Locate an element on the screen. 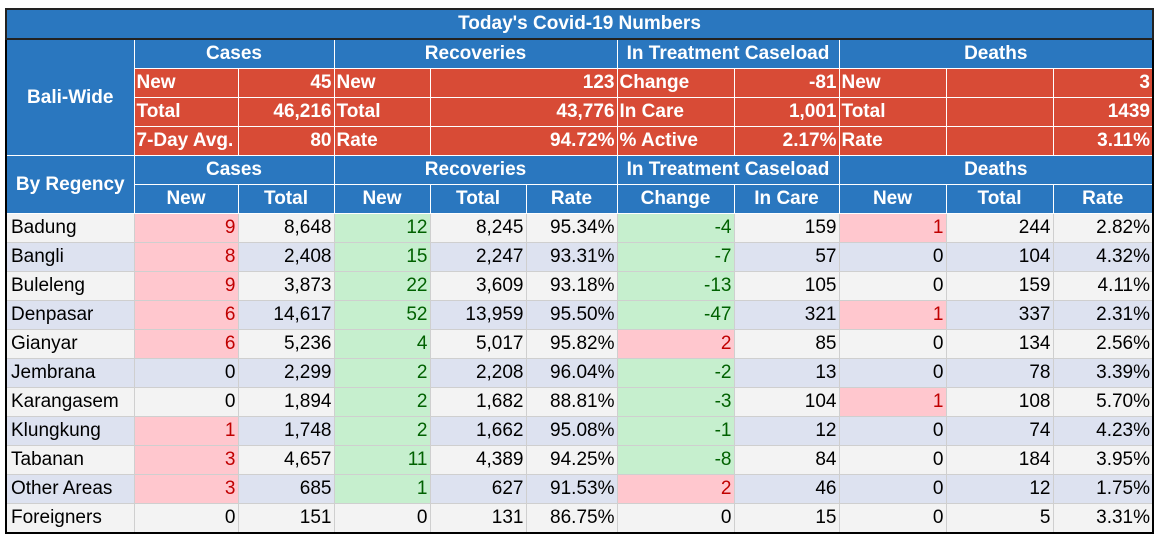 The width and height of the screenshot is (1162, 547). cases-total: 3,873 is located at coordinates (286, 286).